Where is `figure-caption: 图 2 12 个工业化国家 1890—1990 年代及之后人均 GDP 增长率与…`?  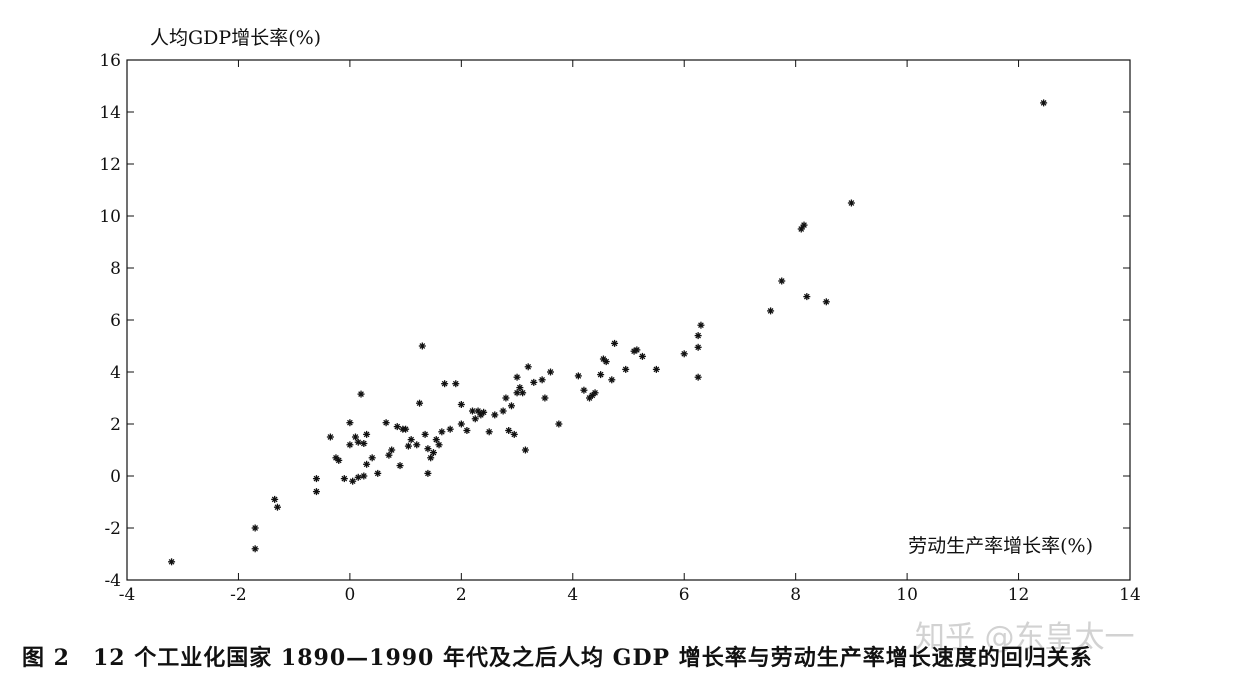 figure-caption: 图 2 12 个工业化国家 1890—1990 年代及之后人均 GDP 增长率与… is located at coordinates (557, 658).